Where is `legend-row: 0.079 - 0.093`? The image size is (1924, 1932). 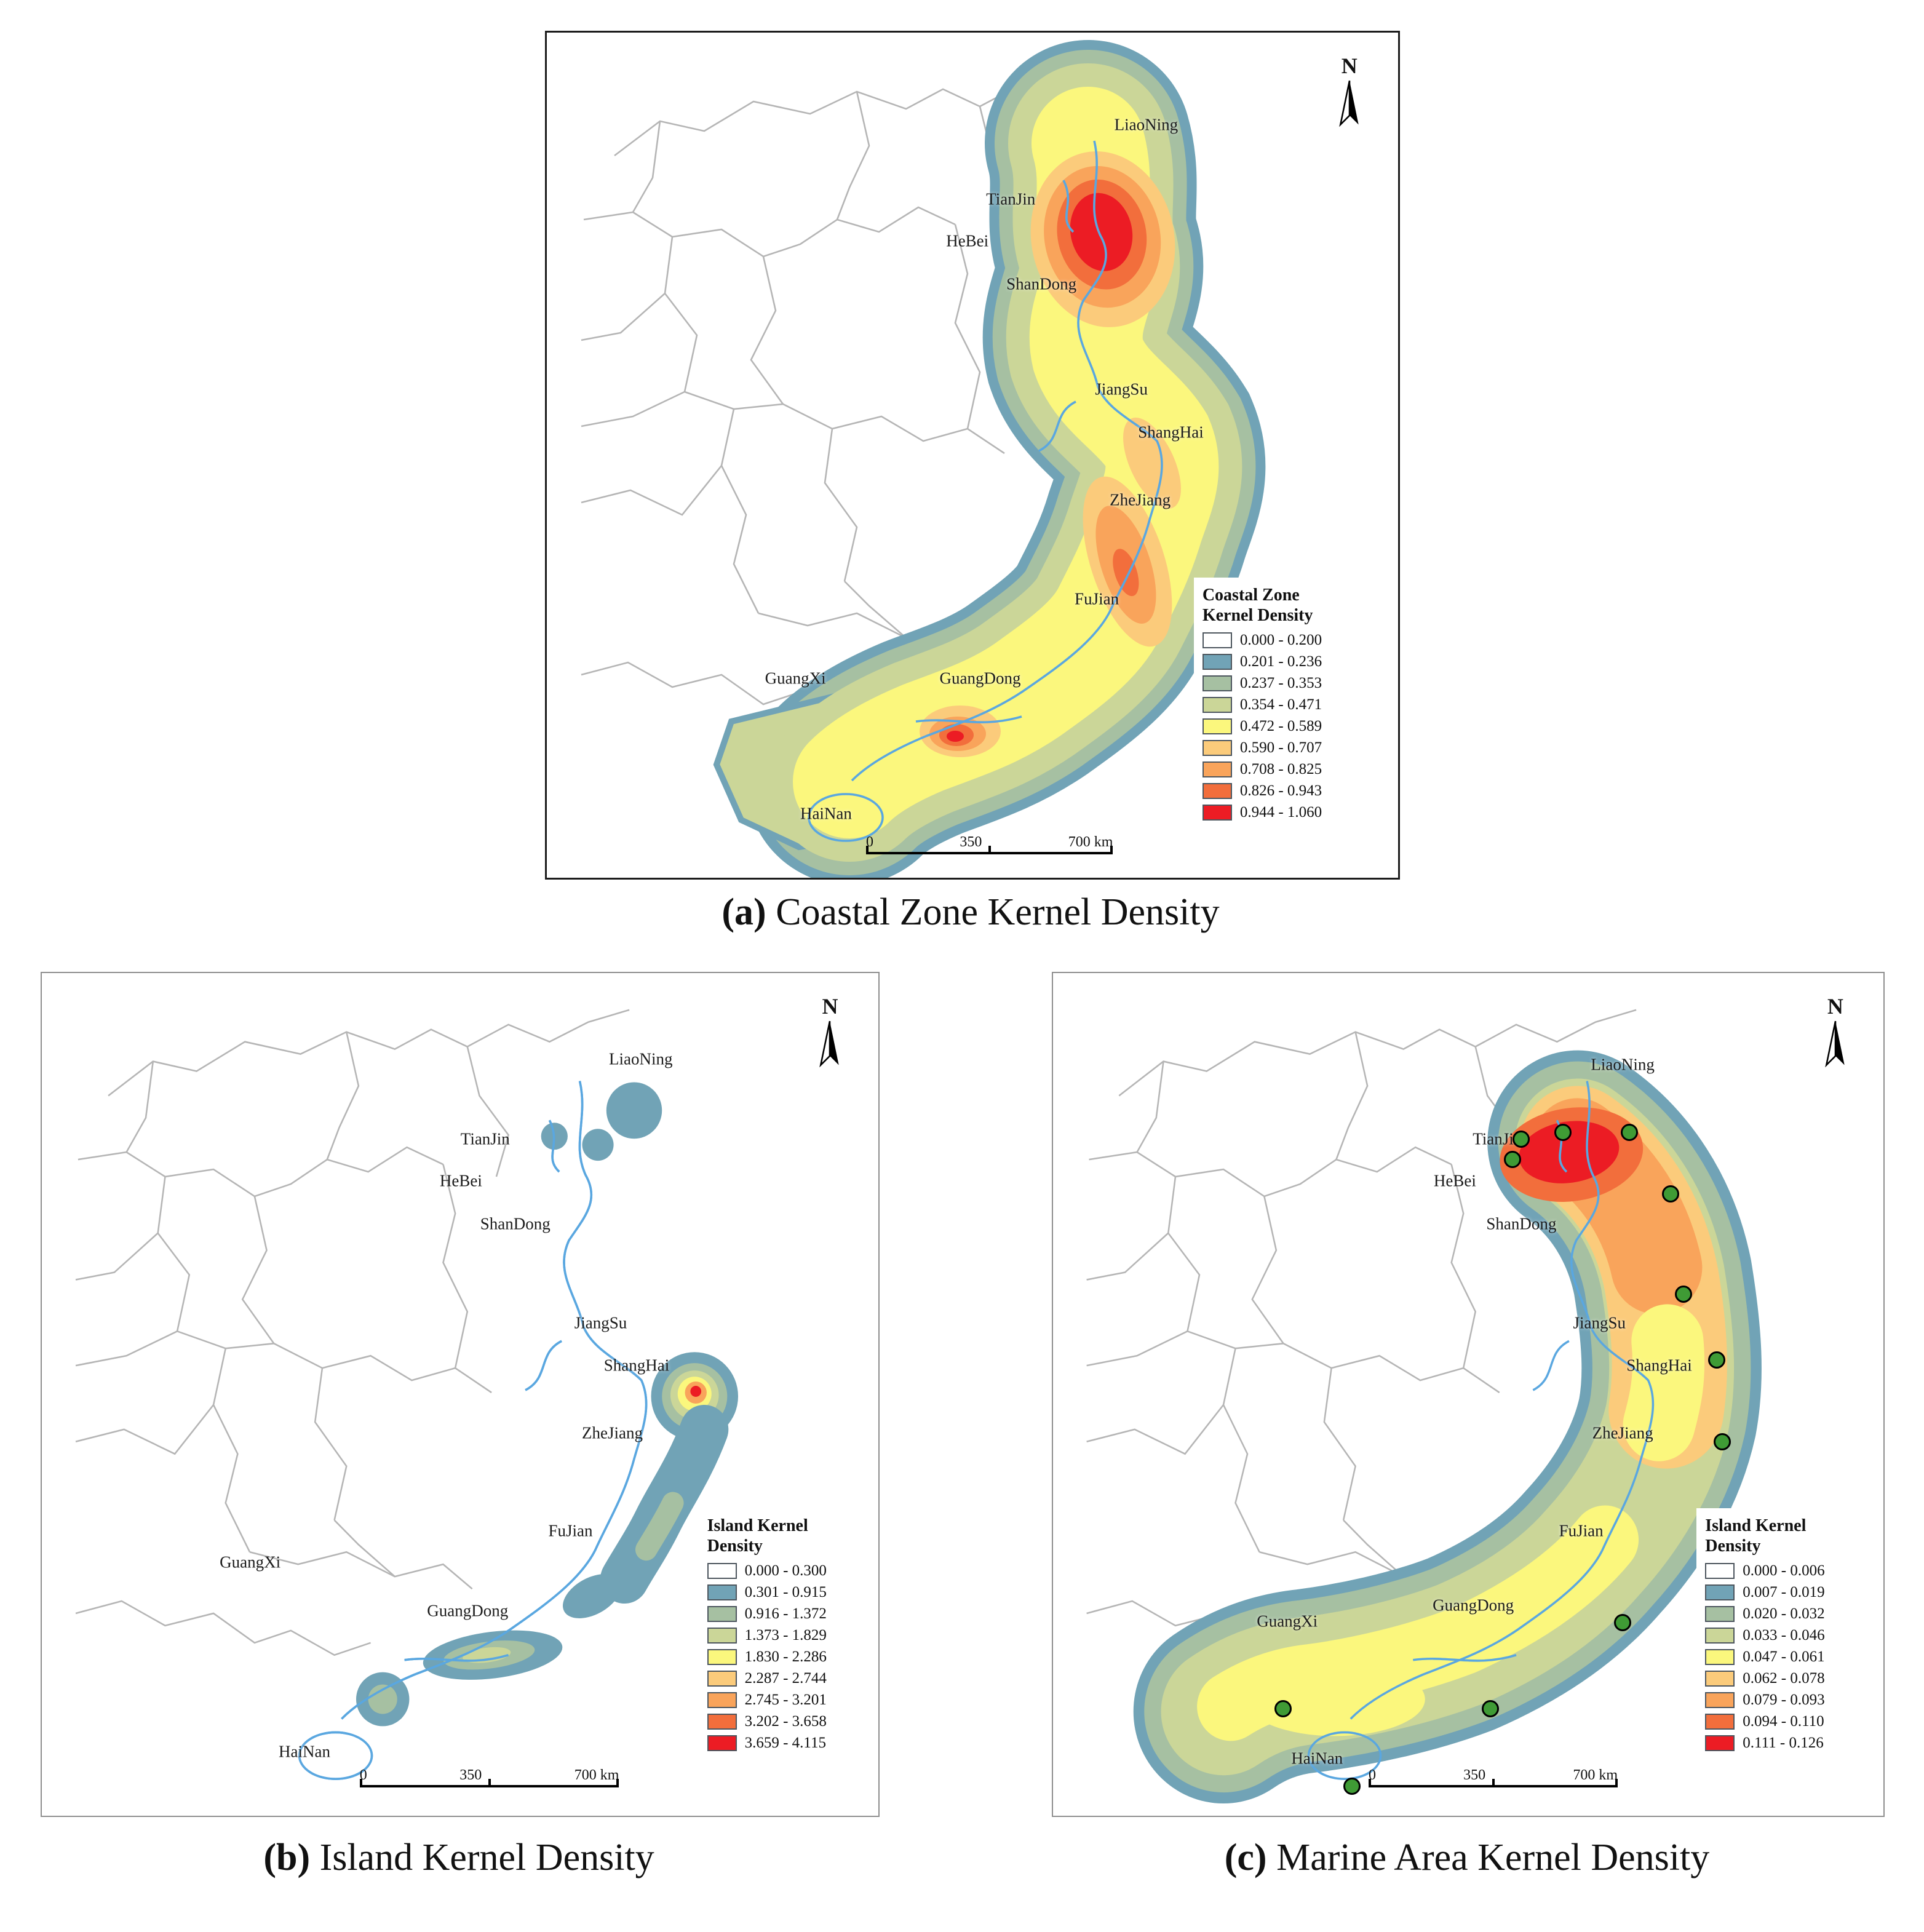
legend-row: 0.079 - 0.093 is located at coordinates (1765, 1700).